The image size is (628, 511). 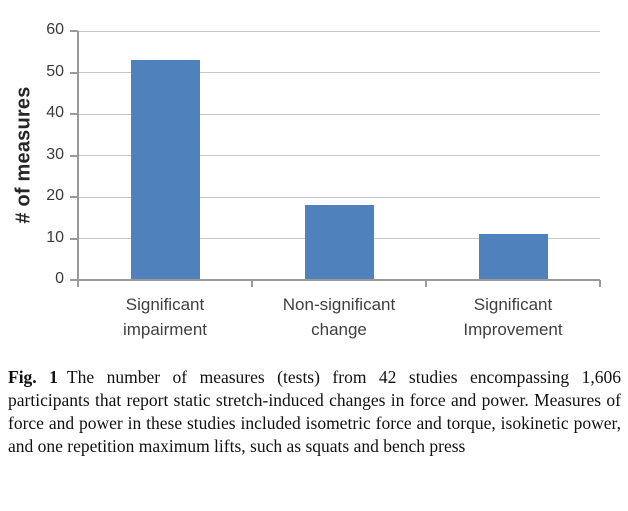 I want to click on x-category-label-2: Non-significant change, so click(x=339, y=317).